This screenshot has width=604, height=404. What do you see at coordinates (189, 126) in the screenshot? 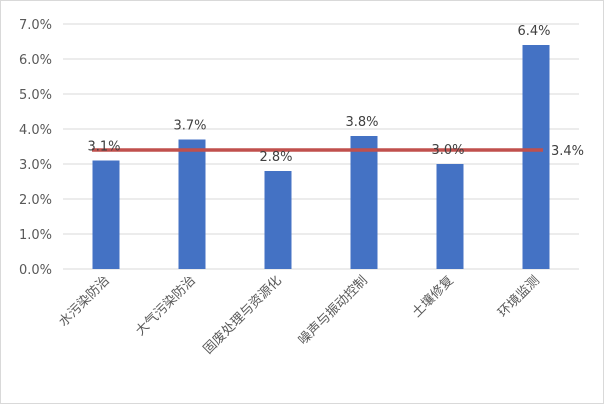
I see `data-label: 3.7%` at bounding box center [189, 126].